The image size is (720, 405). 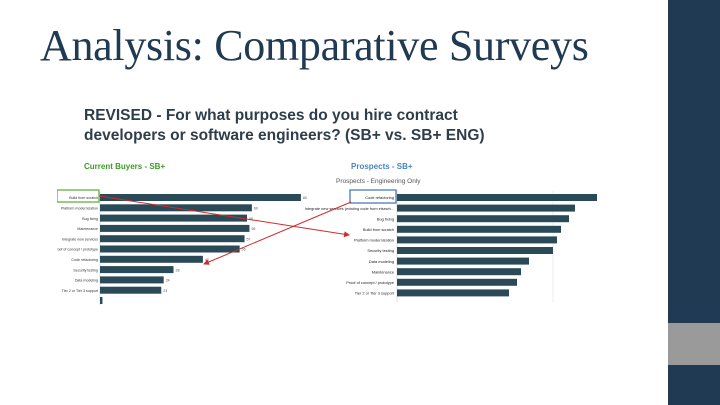 What do you see at coordinates (251, 219) in the screenshot?
I see `left-data-label: 58` at bounding box center [251, 219].